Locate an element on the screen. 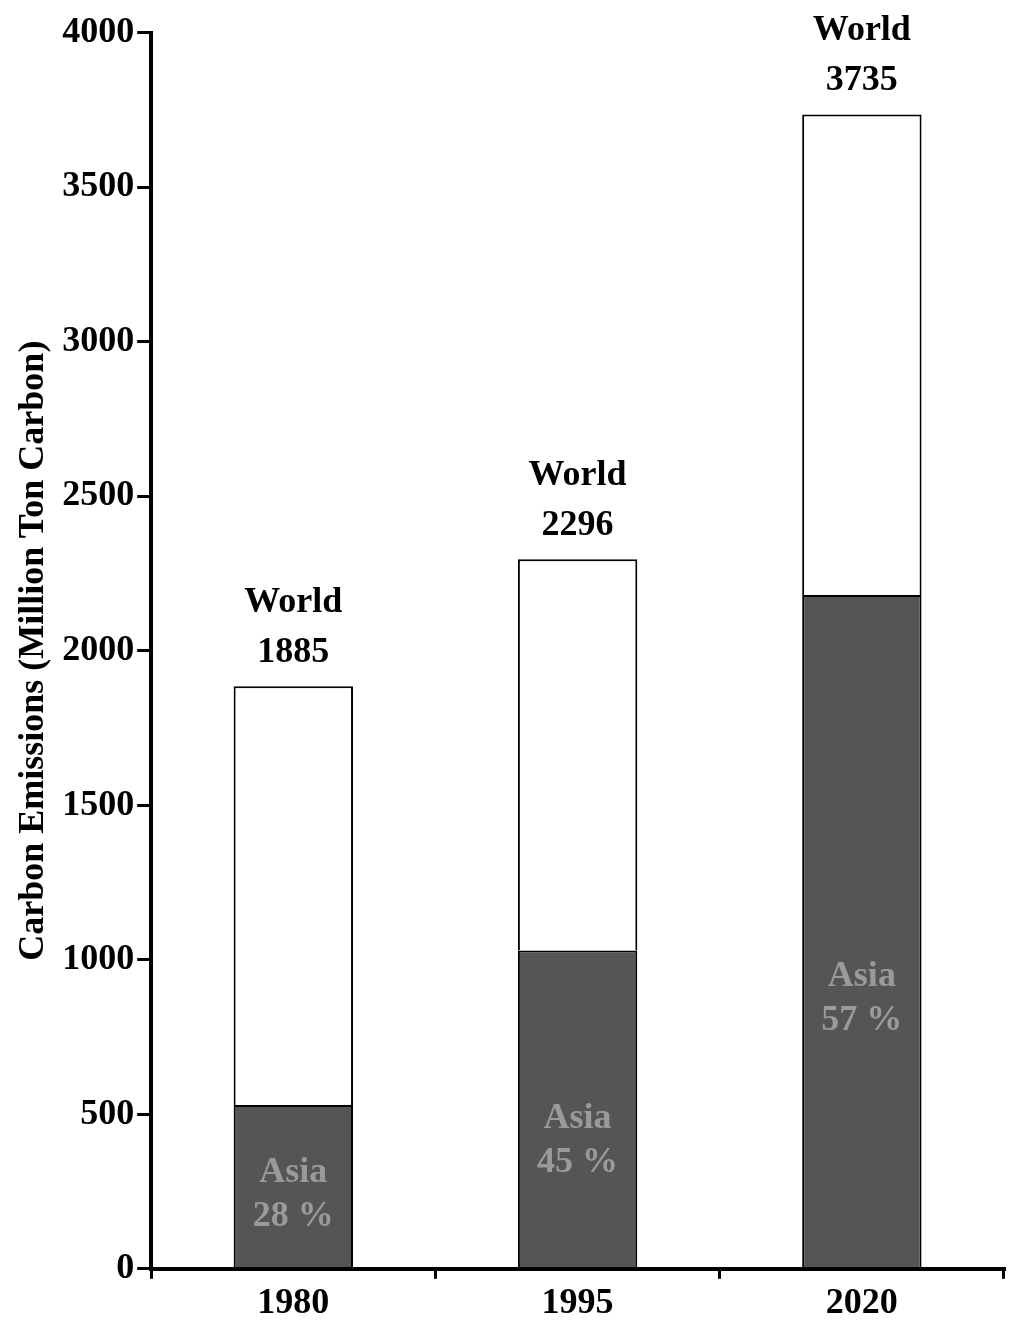 The height and width of the screenshot is (1341, 1017). y-tick-label: 1500 is located at coordinates (98, 802).